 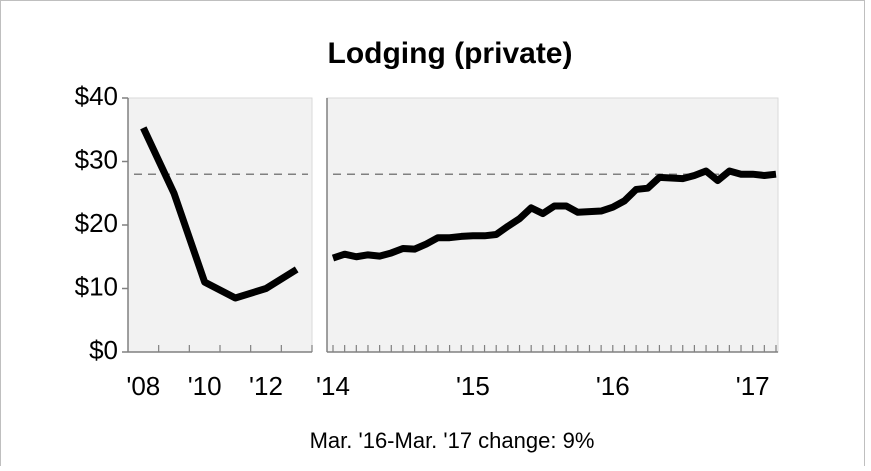 I want to click on y-tick-label: $10, so click(x=96, y=286).